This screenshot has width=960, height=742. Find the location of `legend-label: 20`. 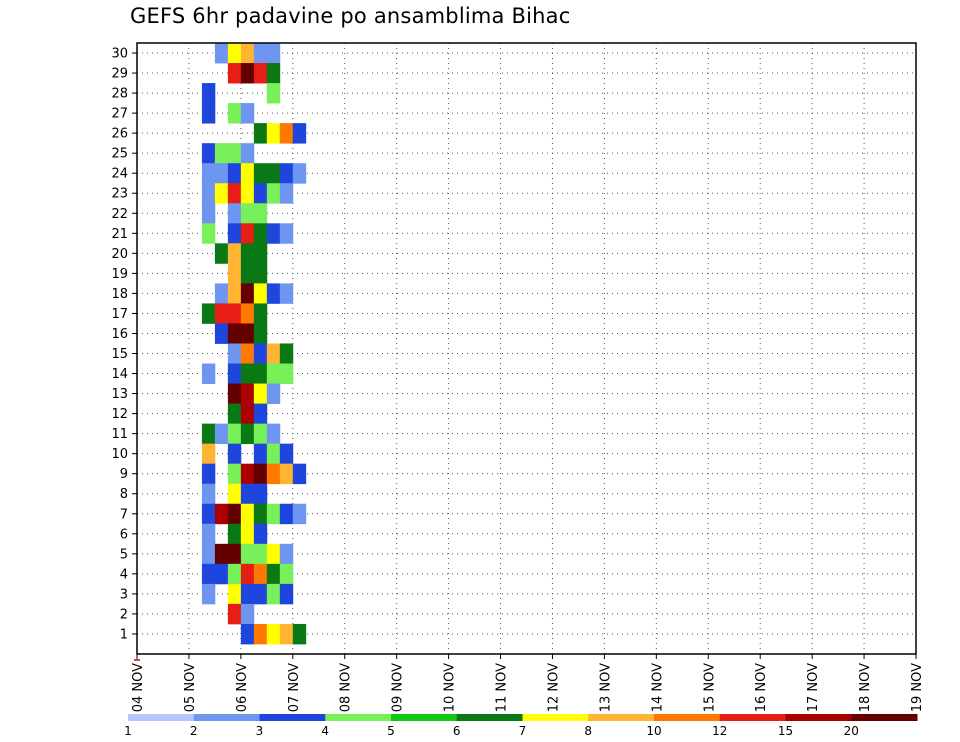

legend-label: 20 is located at coordinates (851, 731).